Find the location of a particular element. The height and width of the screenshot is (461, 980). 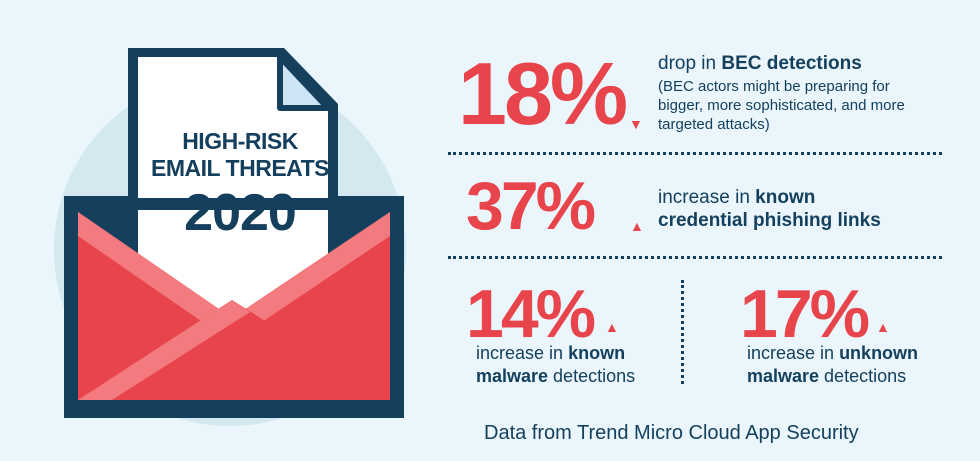

envelope-right-highlight is located at coordinates (311, 271).